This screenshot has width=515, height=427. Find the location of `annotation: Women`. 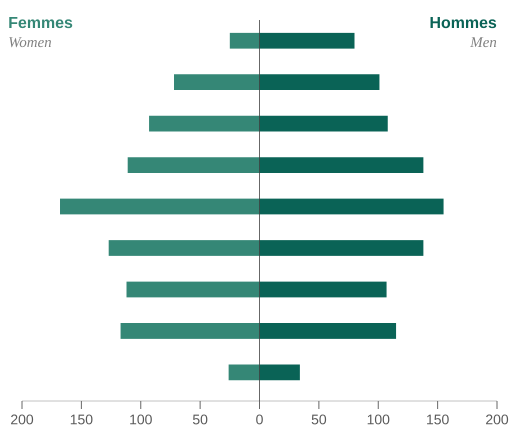

annotation: Women is located at coordinates (30, 42).